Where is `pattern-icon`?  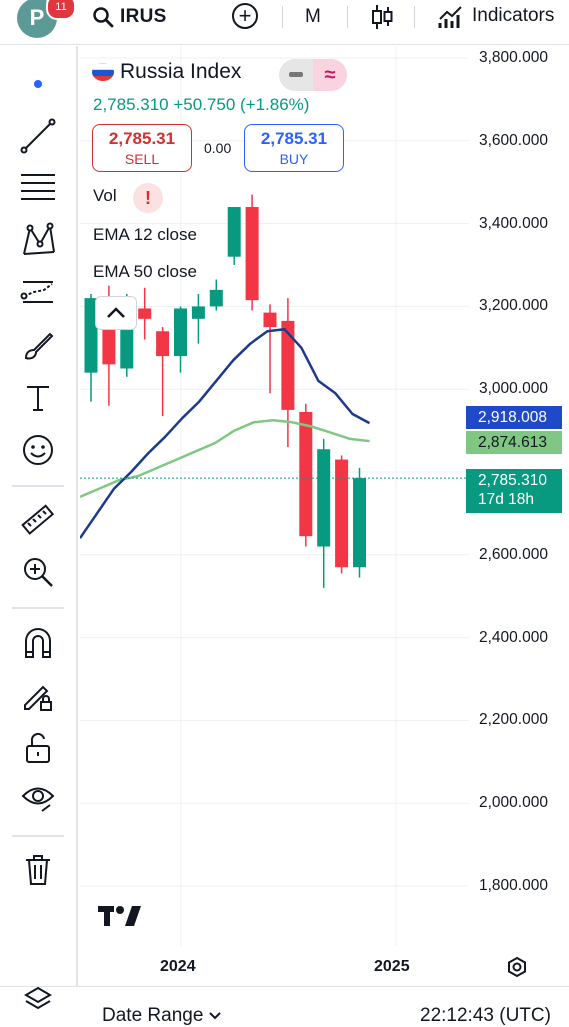
pattern-icon is located at coordinates (39, 238).